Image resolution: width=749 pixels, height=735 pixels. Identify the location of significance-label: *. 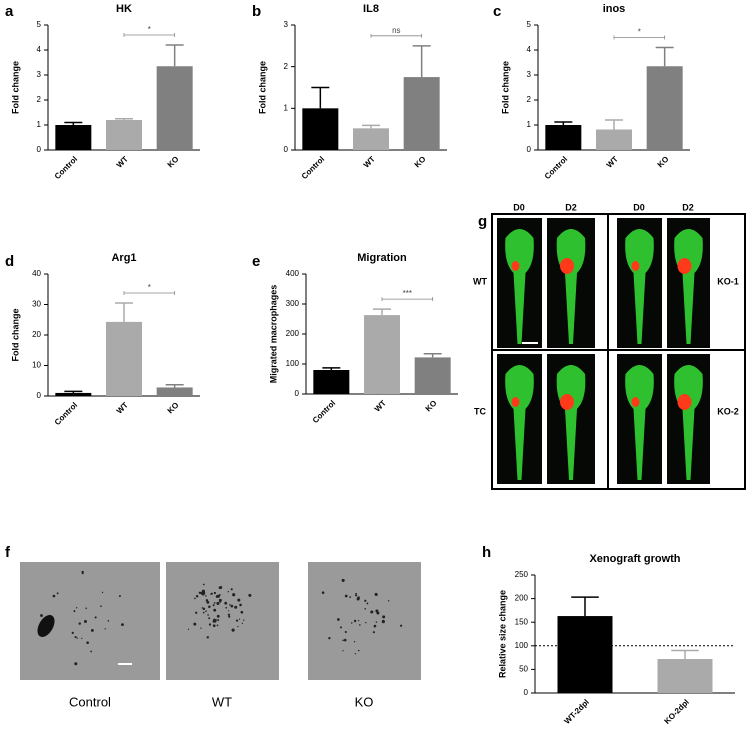
(149, 29).